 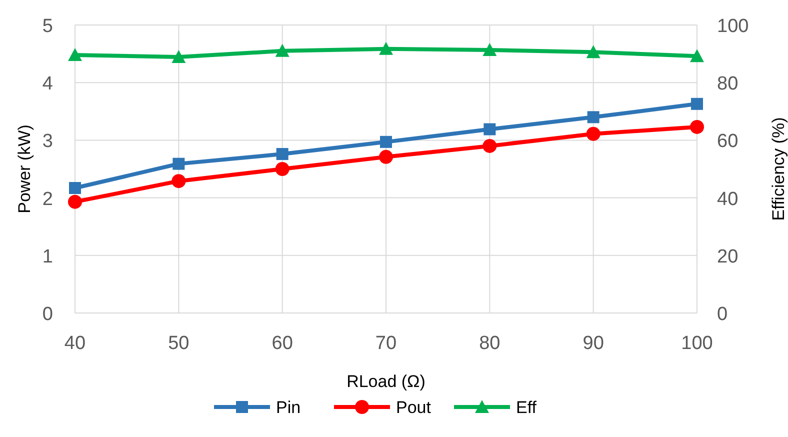 What do you see at coordinates (697, 343) in the screenshot?
I see `x-tick-label: 100` at bounding box center [697, 343].